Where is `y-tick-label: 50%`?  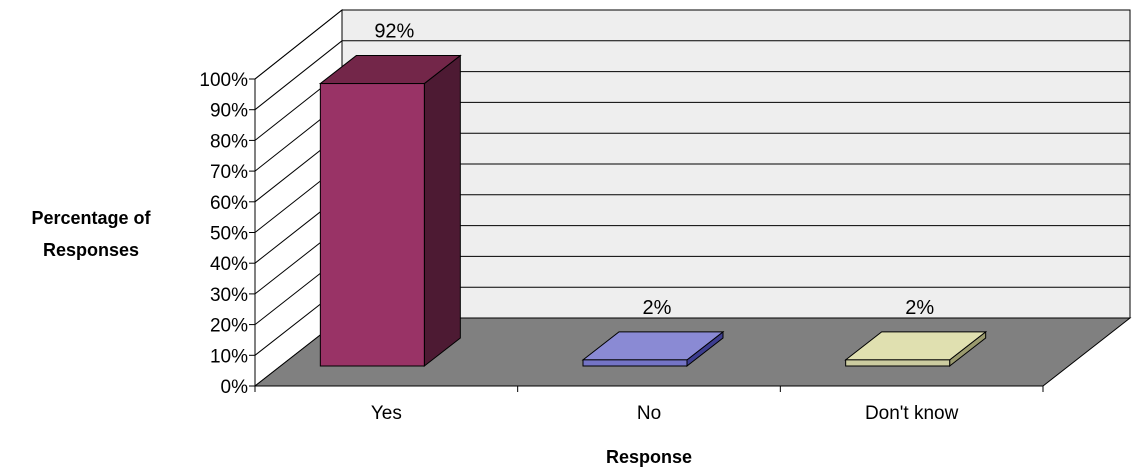
y-tick-label: 50% is located at coordinates (229, 234).